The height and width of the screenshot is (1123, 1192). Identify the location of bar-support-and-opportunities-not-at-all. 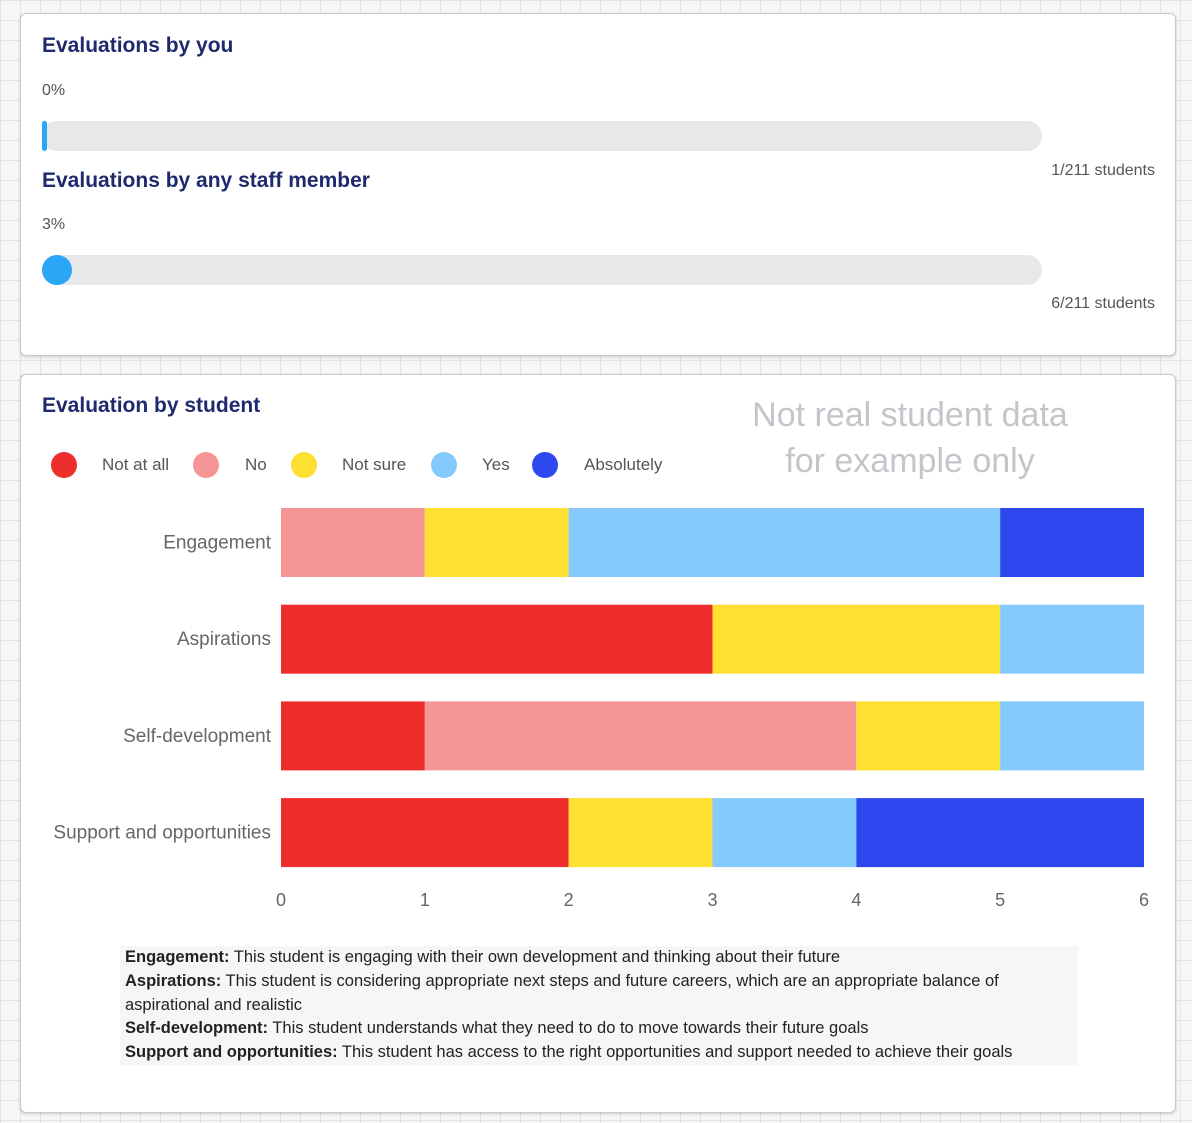
(425, 833).